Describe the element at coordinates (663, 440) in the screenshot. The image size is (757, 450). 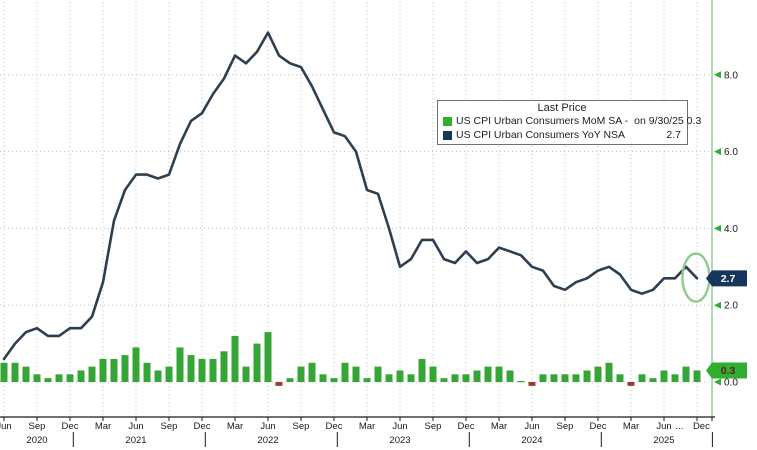
I see `year-label: 2025` at that location.